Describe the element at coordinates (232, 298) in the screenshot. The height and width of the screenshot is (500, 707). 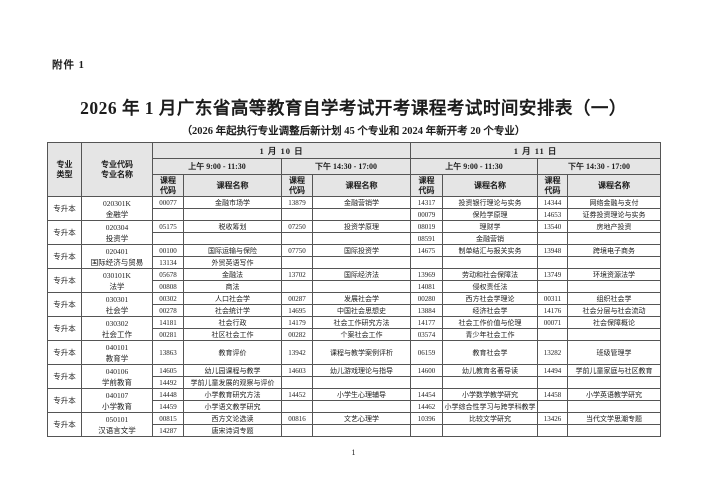
I see `course-name-cell: 人口社会学` at that location.